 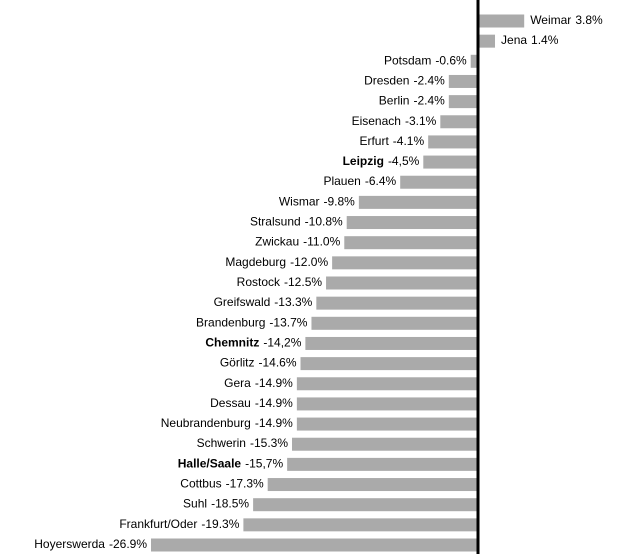 I want to click on category-label: Greifswald, so click(x=242, y=302).